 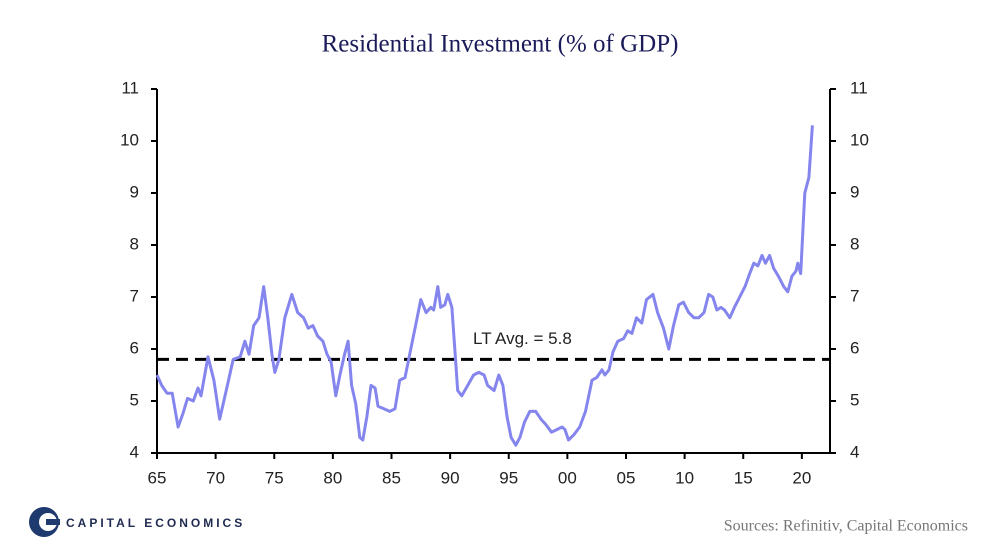 What do you see at coordinates (129, 139) in the screenshot?
I see `y-tick-label: 10` at bounding box center [129, 139].